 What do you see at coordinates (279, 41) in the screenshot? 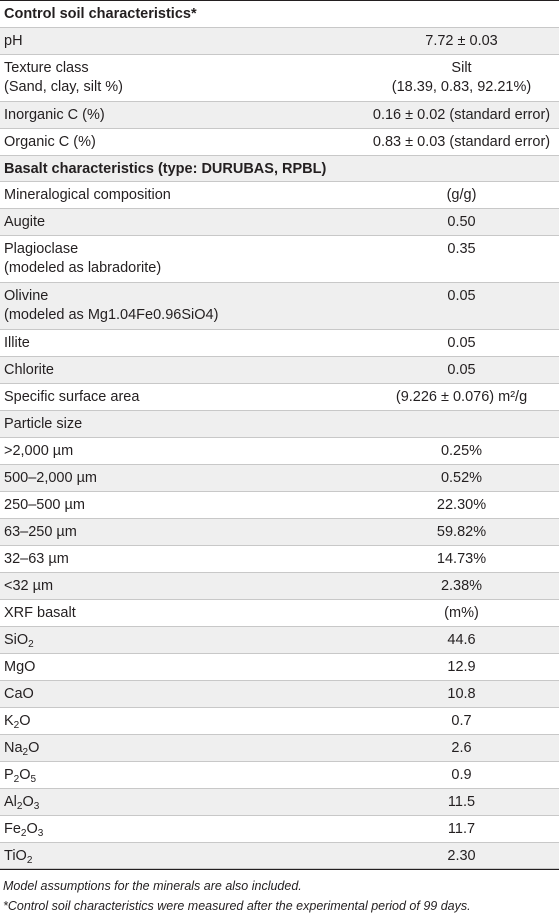
I see `table-row: pH 7.72 ± 0.03` at bounding box center [279, 41].